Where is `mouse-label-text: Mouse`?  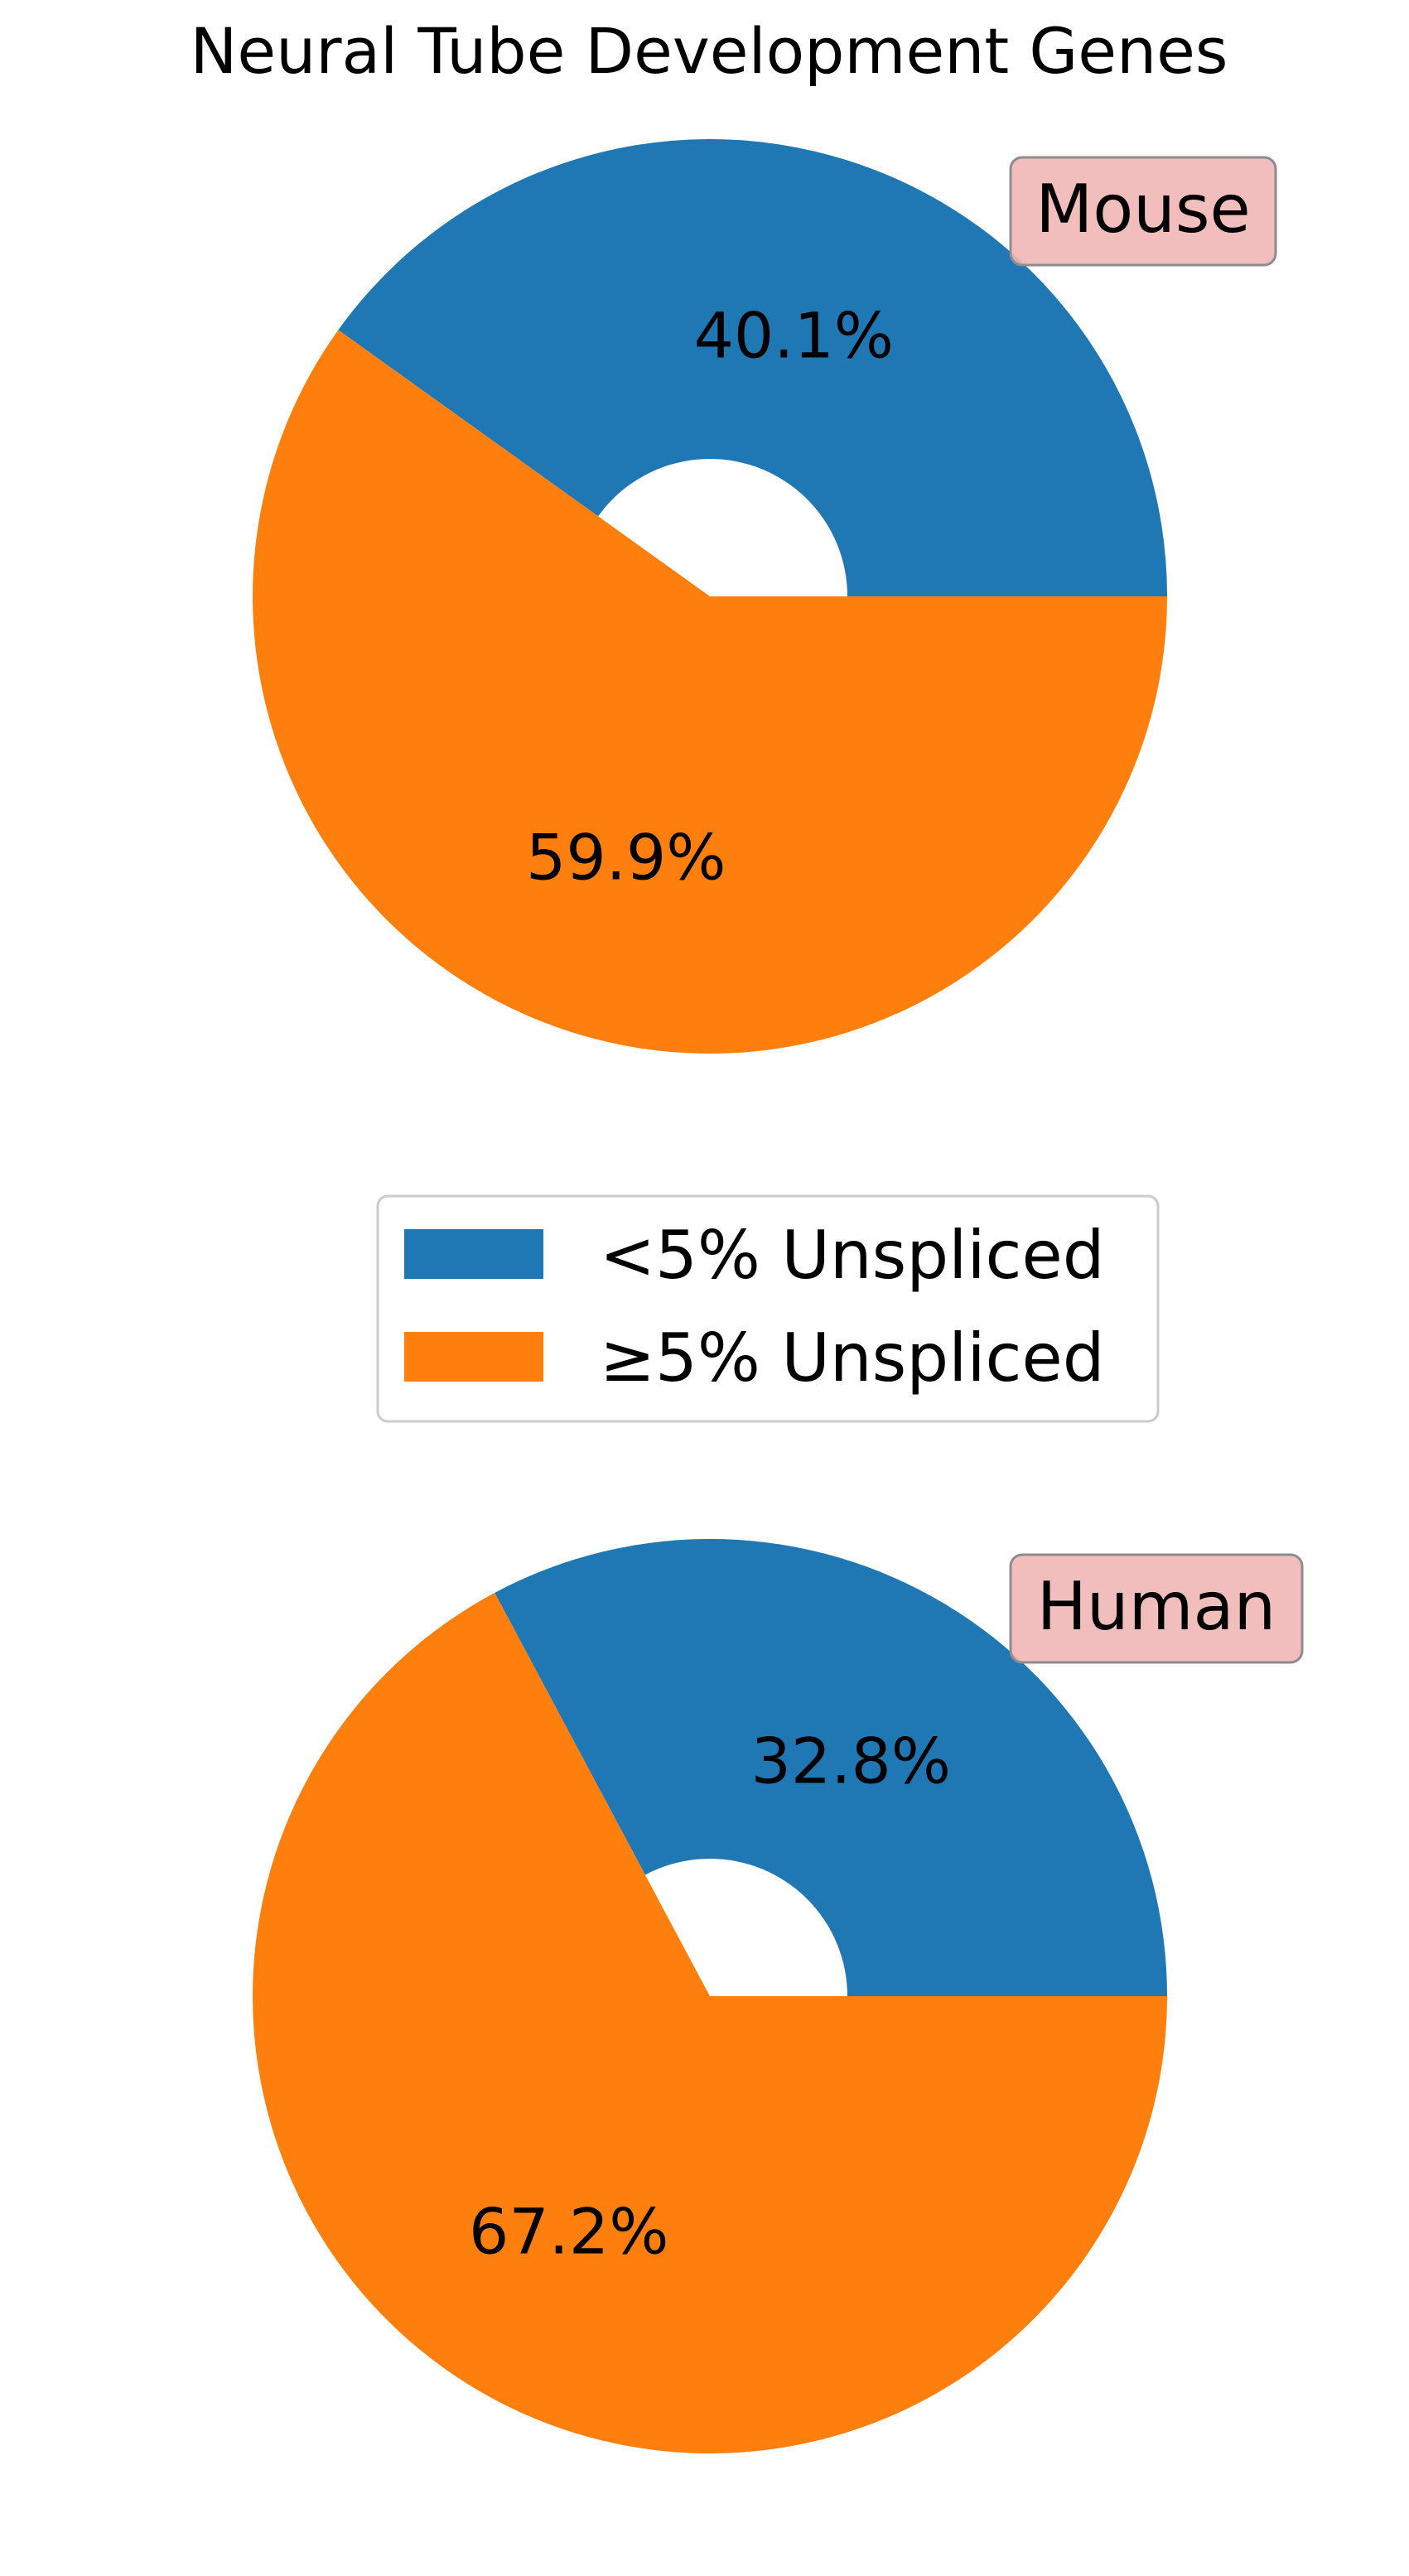
mouse-label-text: Mouse is located at coordinates (1143, 209).